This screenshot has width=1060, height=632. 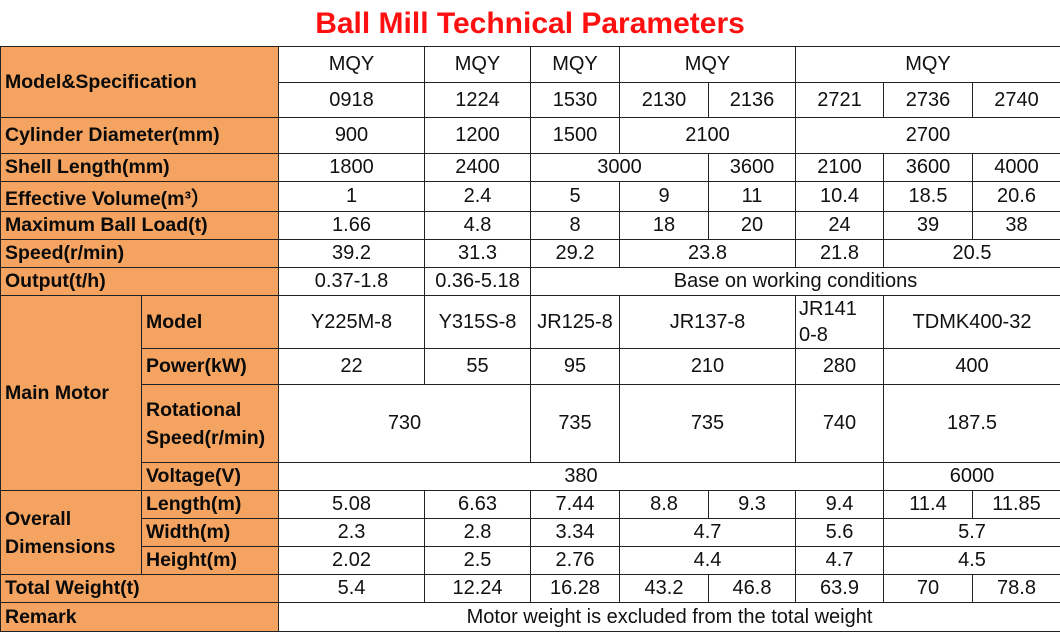 I want to click on cell: 187.5, so click(x=972, y=424).